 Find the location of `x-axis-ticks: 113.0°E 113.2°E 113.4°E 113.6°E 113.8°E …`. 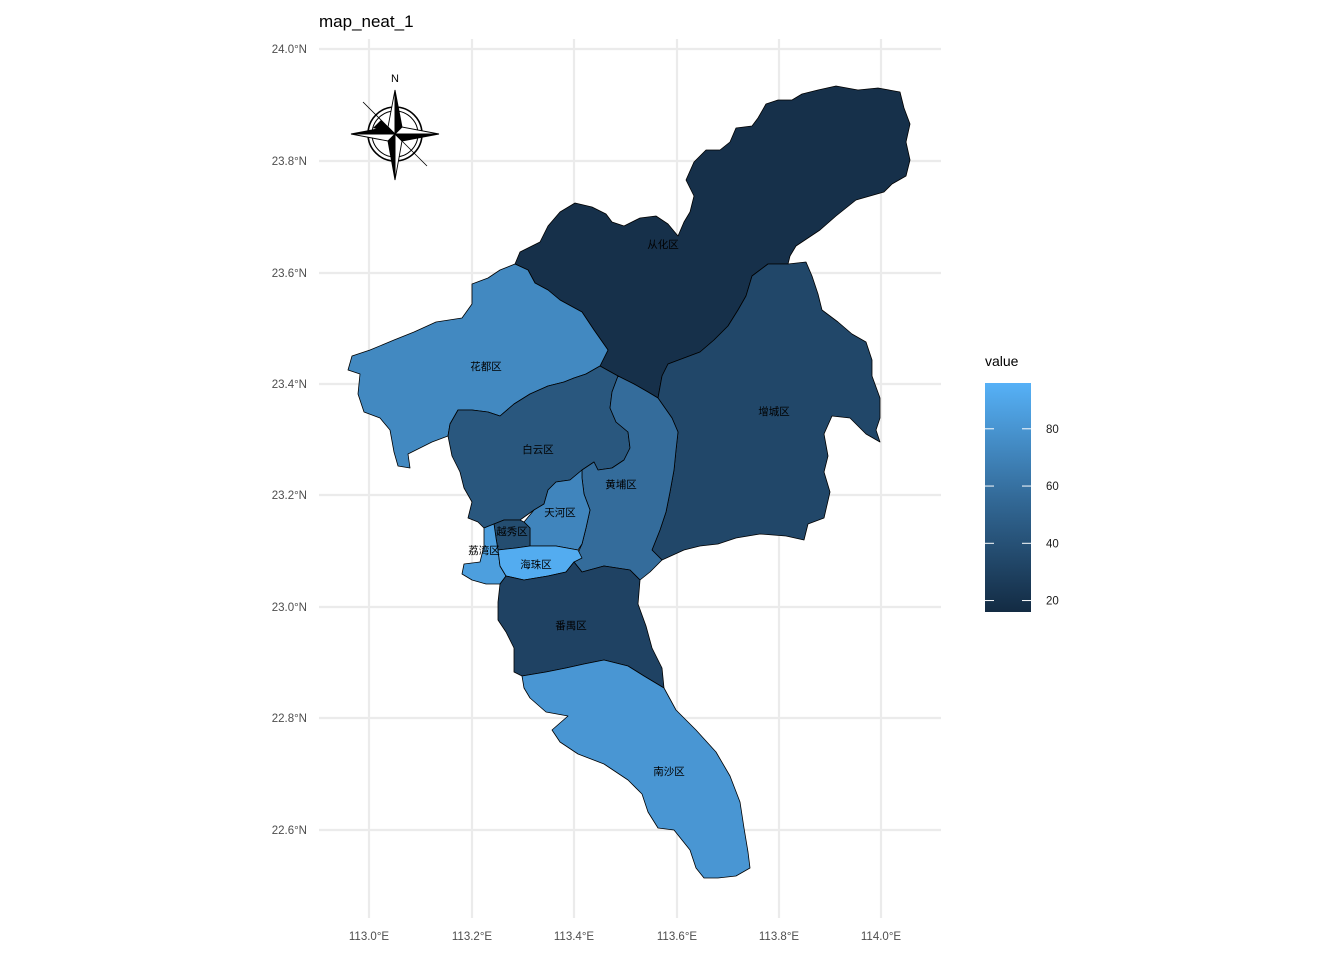

x-axis-ticks: 113.0°E 113.2°E 113.4°E 113.6°E 113.8°E … is located at coordinates (625, 937).